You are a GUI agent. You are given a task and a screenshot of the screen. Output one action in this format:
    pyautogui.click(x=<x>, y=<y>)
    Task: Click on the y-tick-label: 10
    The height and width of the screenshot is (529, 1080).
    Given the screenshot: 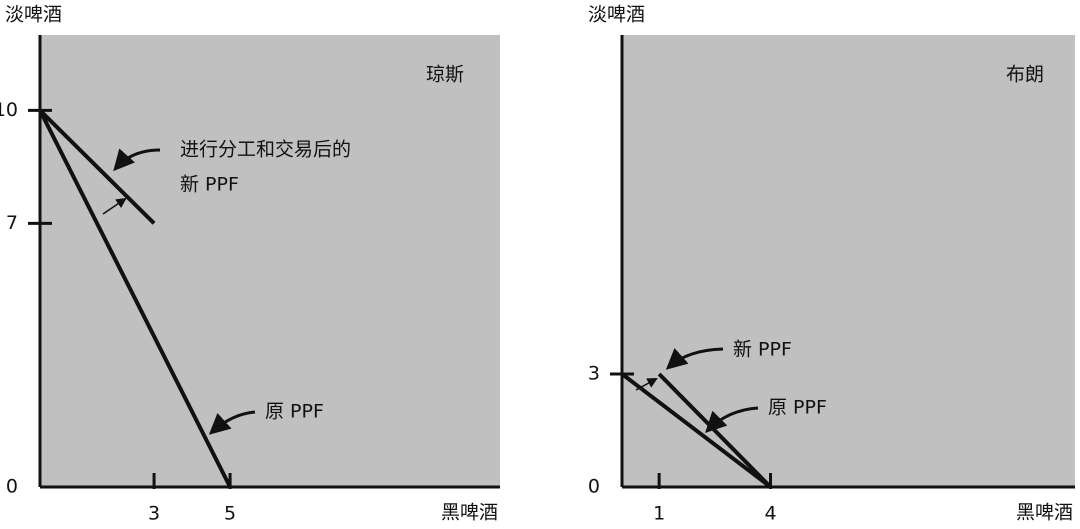 What is the action you would take?
    pyautogui.click(x=9, y=110)
    